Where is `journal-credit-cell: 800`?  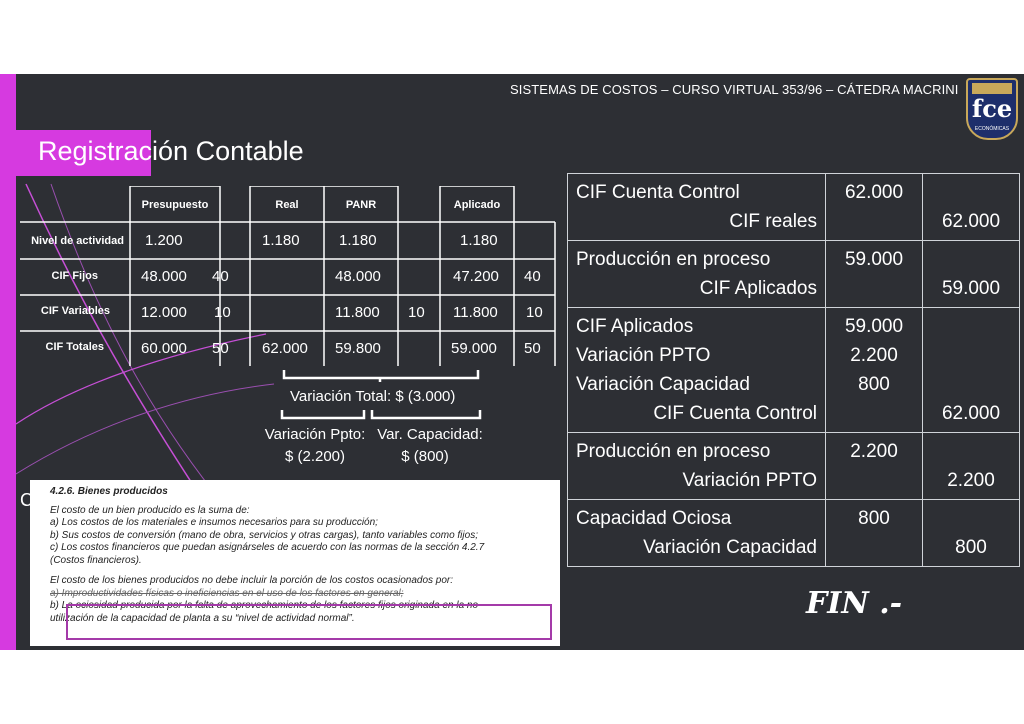
journal-credit-cell: 800 is located at coordinates (971, 533).